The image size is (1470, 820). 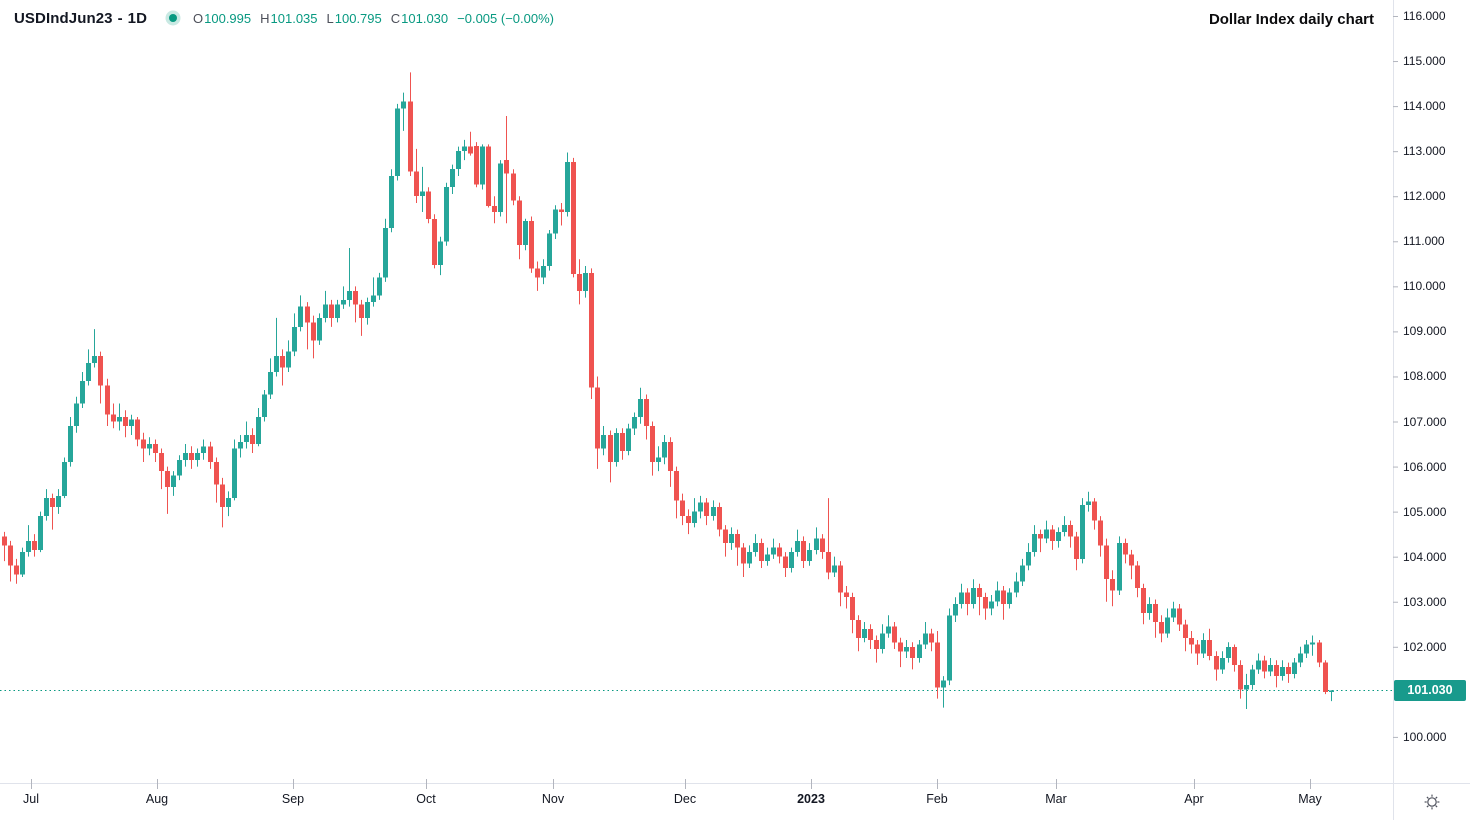 What do you see at coordinates (426, 799) in the screenshot?
I see `time-tick-label: Oct` at bounding box center [426, 799].